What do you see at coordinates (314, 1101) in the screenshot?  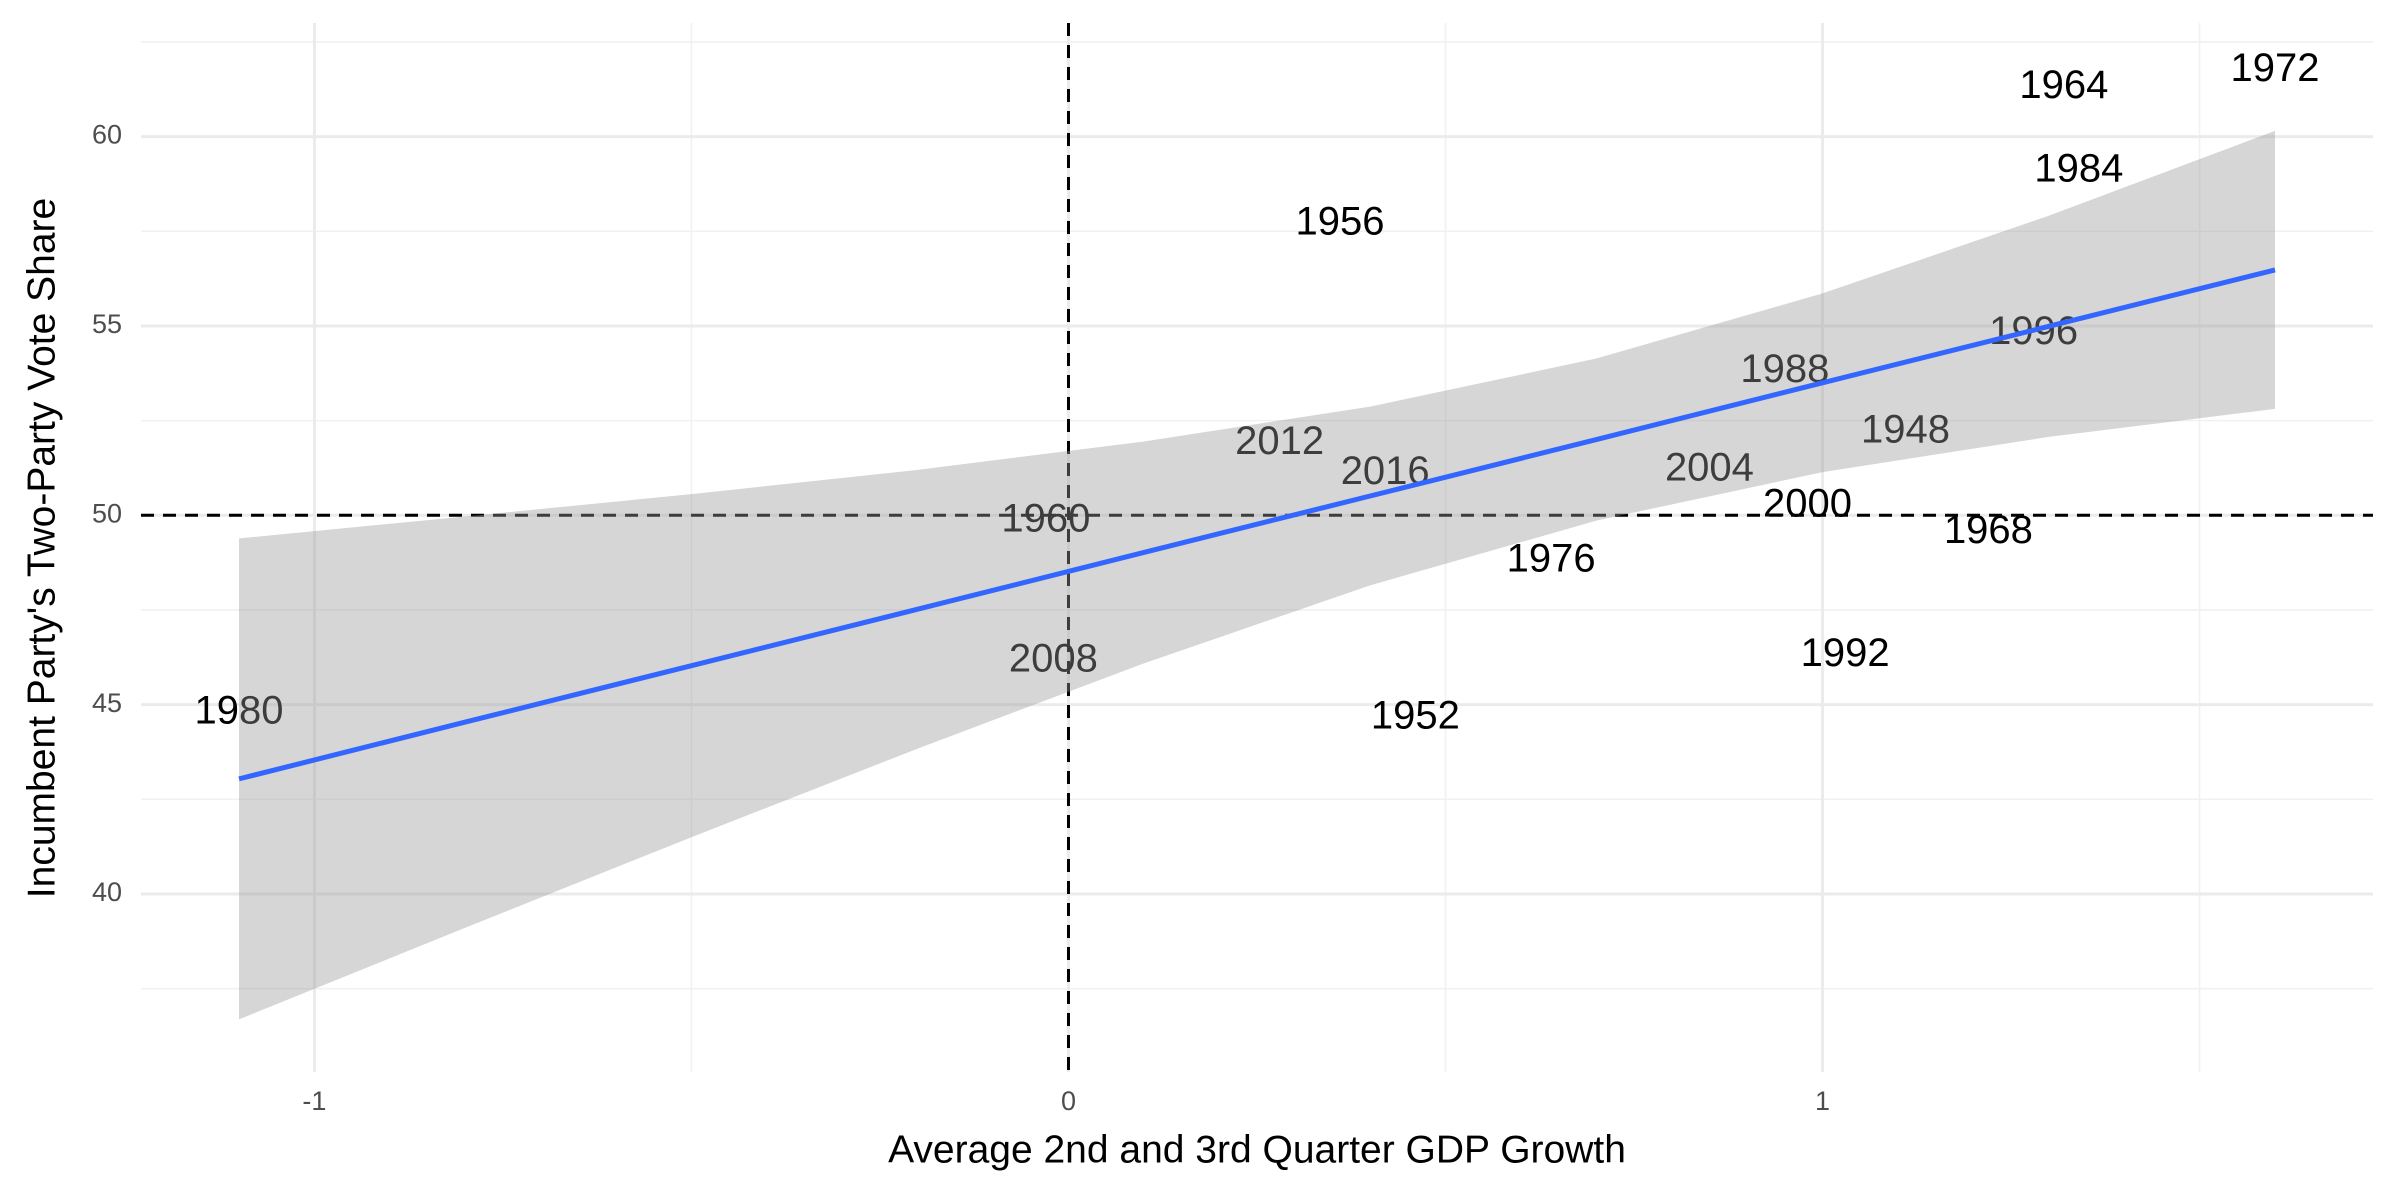 I see `x-tick-label: -1` at bounding box center [314, 1101].